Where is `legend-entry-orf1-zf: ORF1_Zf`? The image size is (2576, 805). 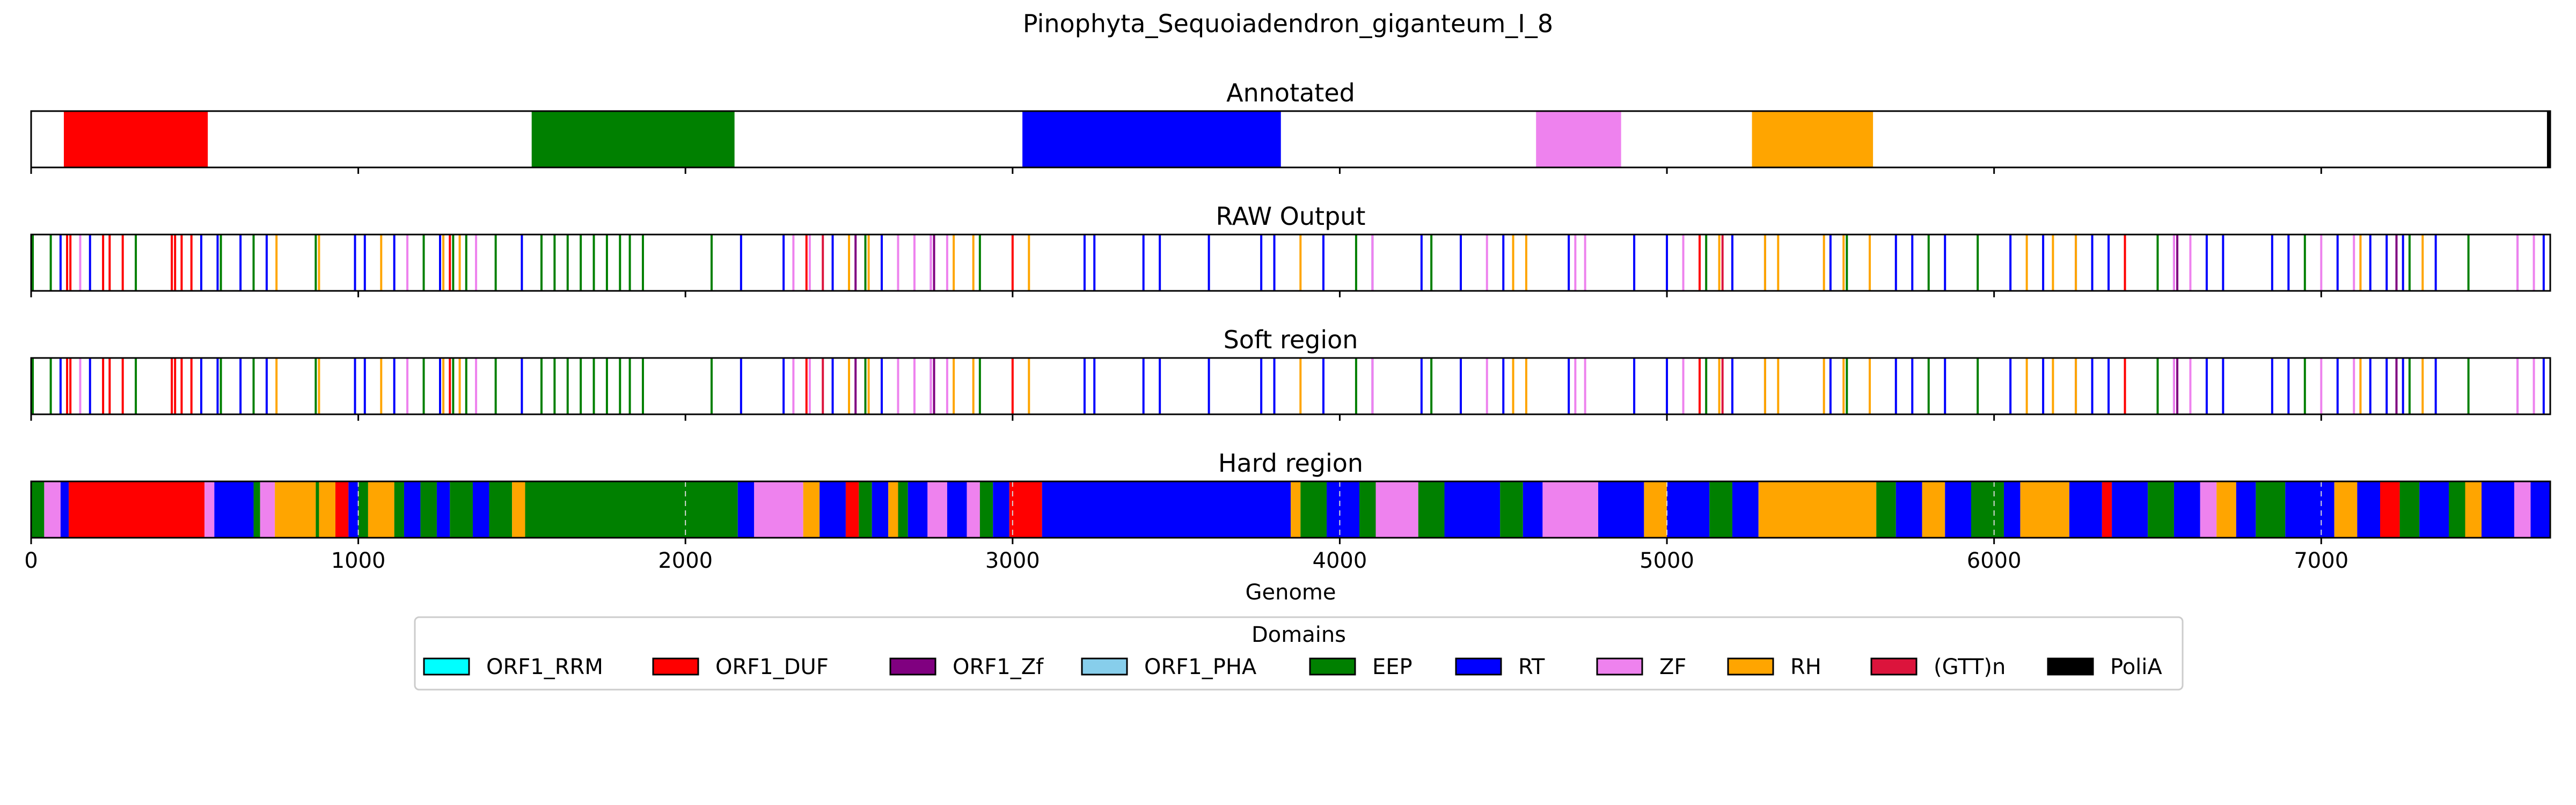
legend-entry-orf1-zf: ORF1_Zf is located at coordinates (966, 667).